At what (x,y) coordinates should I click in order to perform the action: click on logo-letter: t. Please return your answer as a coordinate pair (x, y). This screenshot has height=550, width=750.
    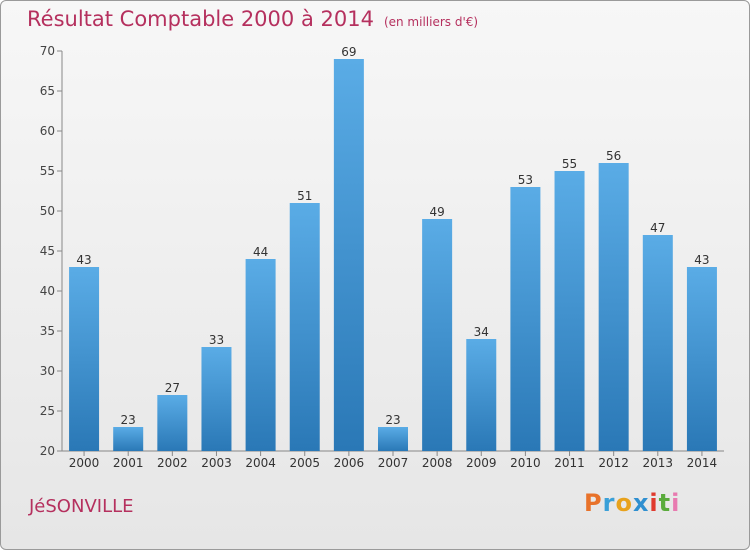
    Looking at the image, I should click on (665, 503).